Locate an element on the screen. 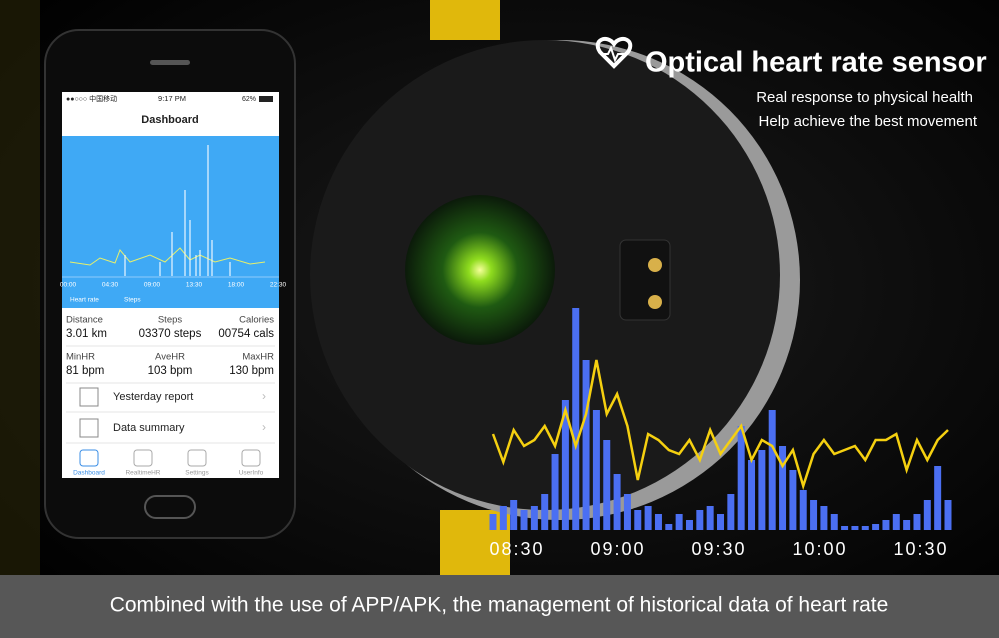 The image size is (999, 638). legend-item: Steps is located at coordinates (132, 300).